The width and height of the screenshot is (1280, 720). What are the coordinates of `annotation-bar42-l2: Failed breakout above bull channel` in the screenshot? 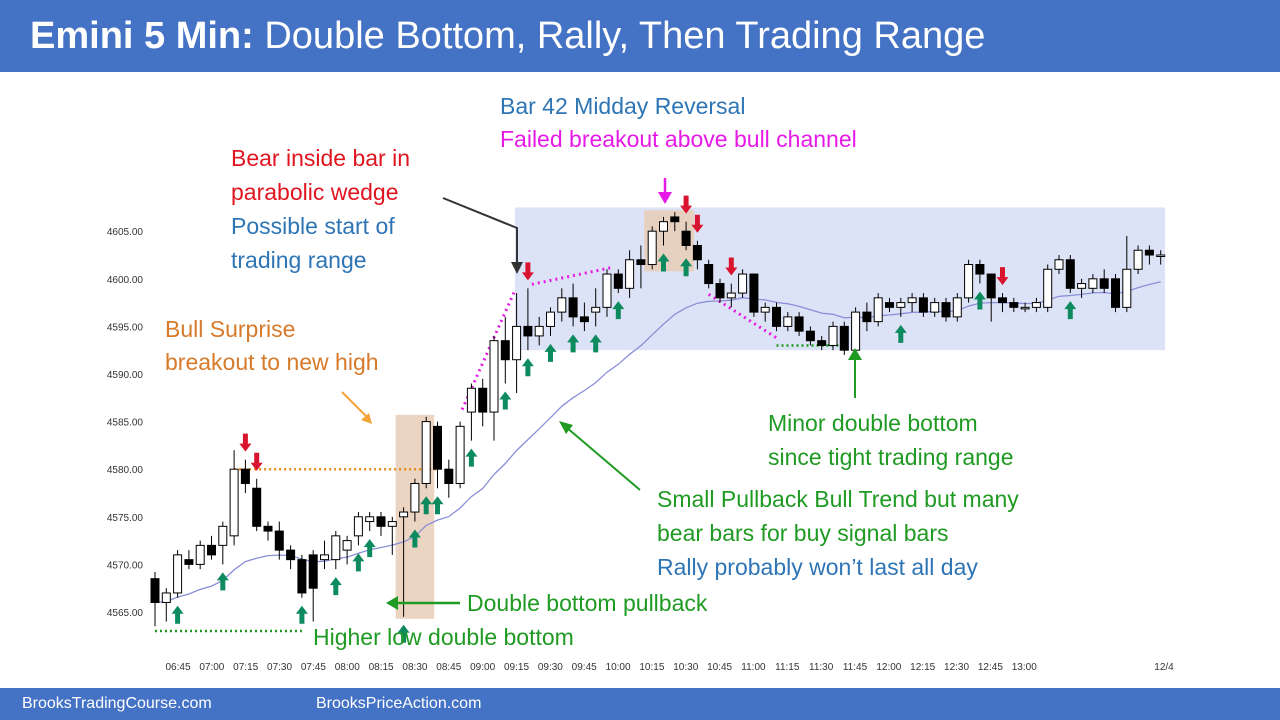 It's located at (678, 139).